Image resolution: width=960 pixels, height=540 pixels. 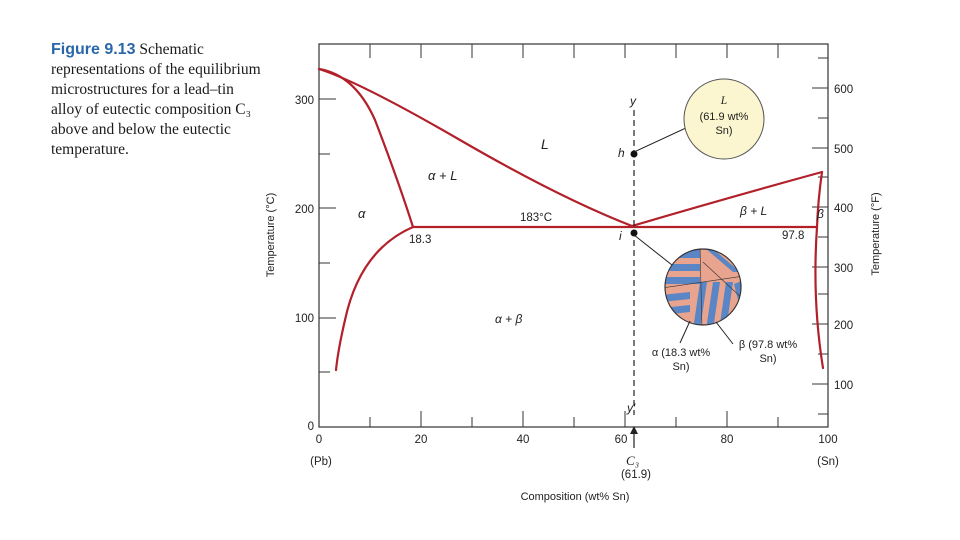 What do you see at coordinates (819, 199) in the screenshot?
I see `solidus-right` at bounding box center [819, 199].